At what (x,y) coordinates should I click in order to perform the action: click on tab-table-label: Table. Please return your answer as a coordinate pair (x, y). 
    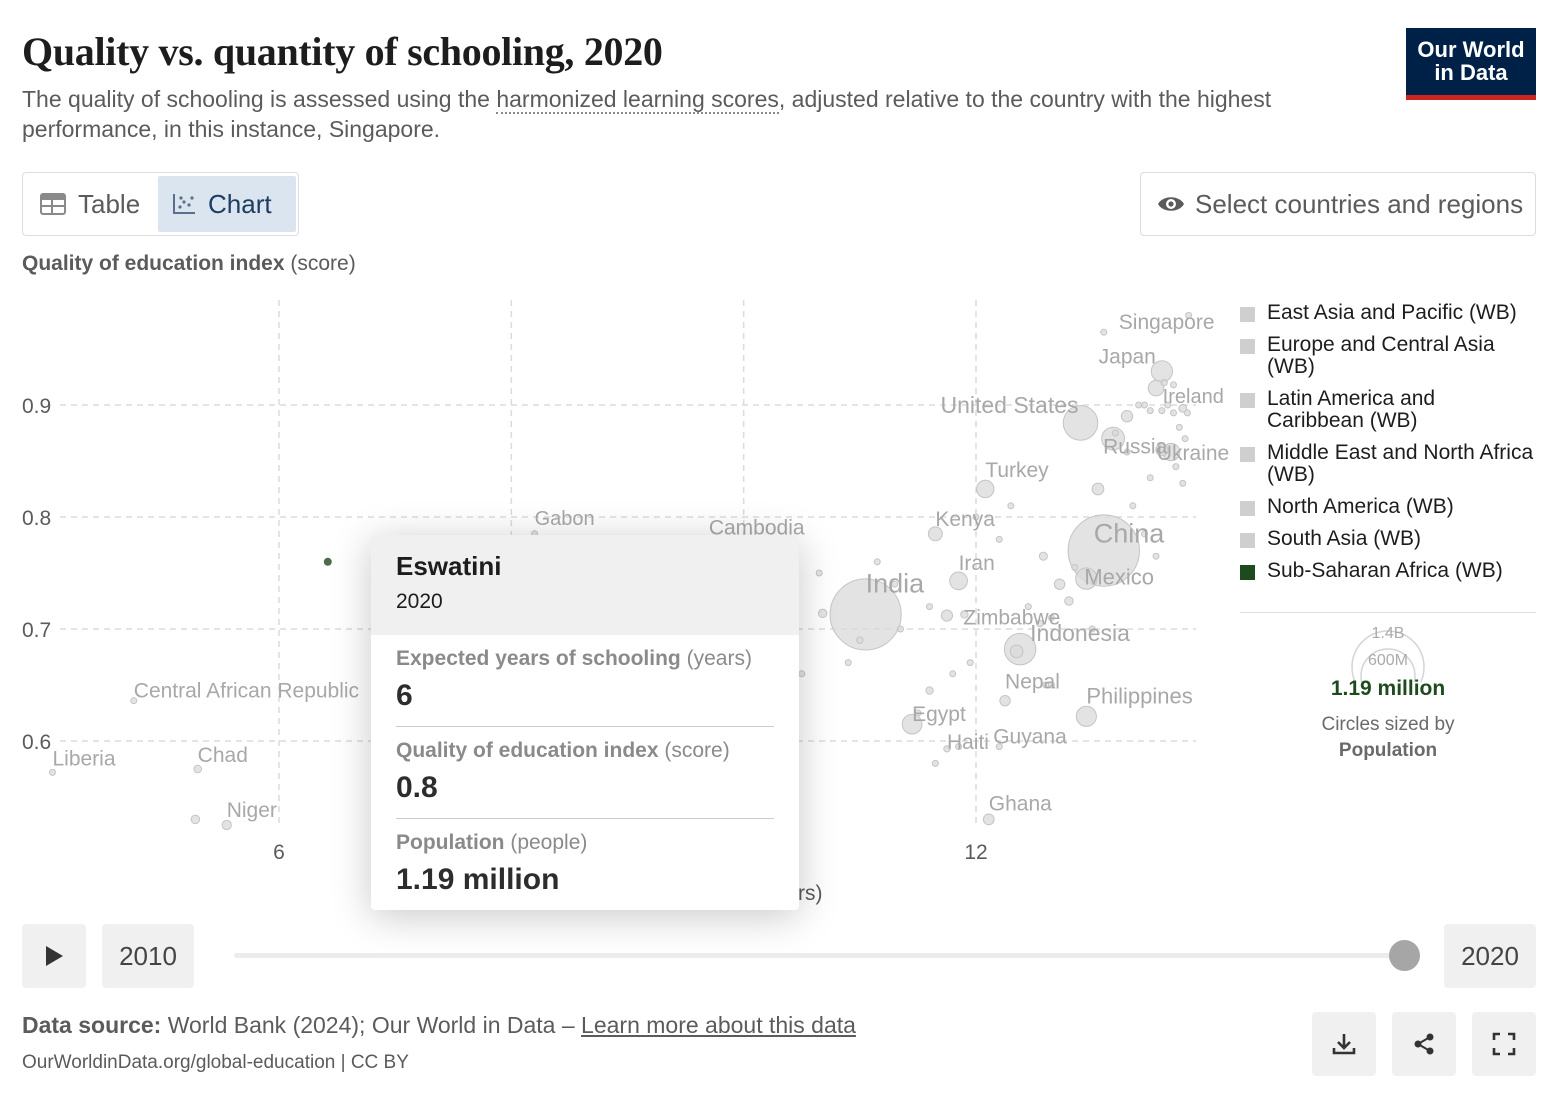
    Looking at the image, I should click on (109, 203).